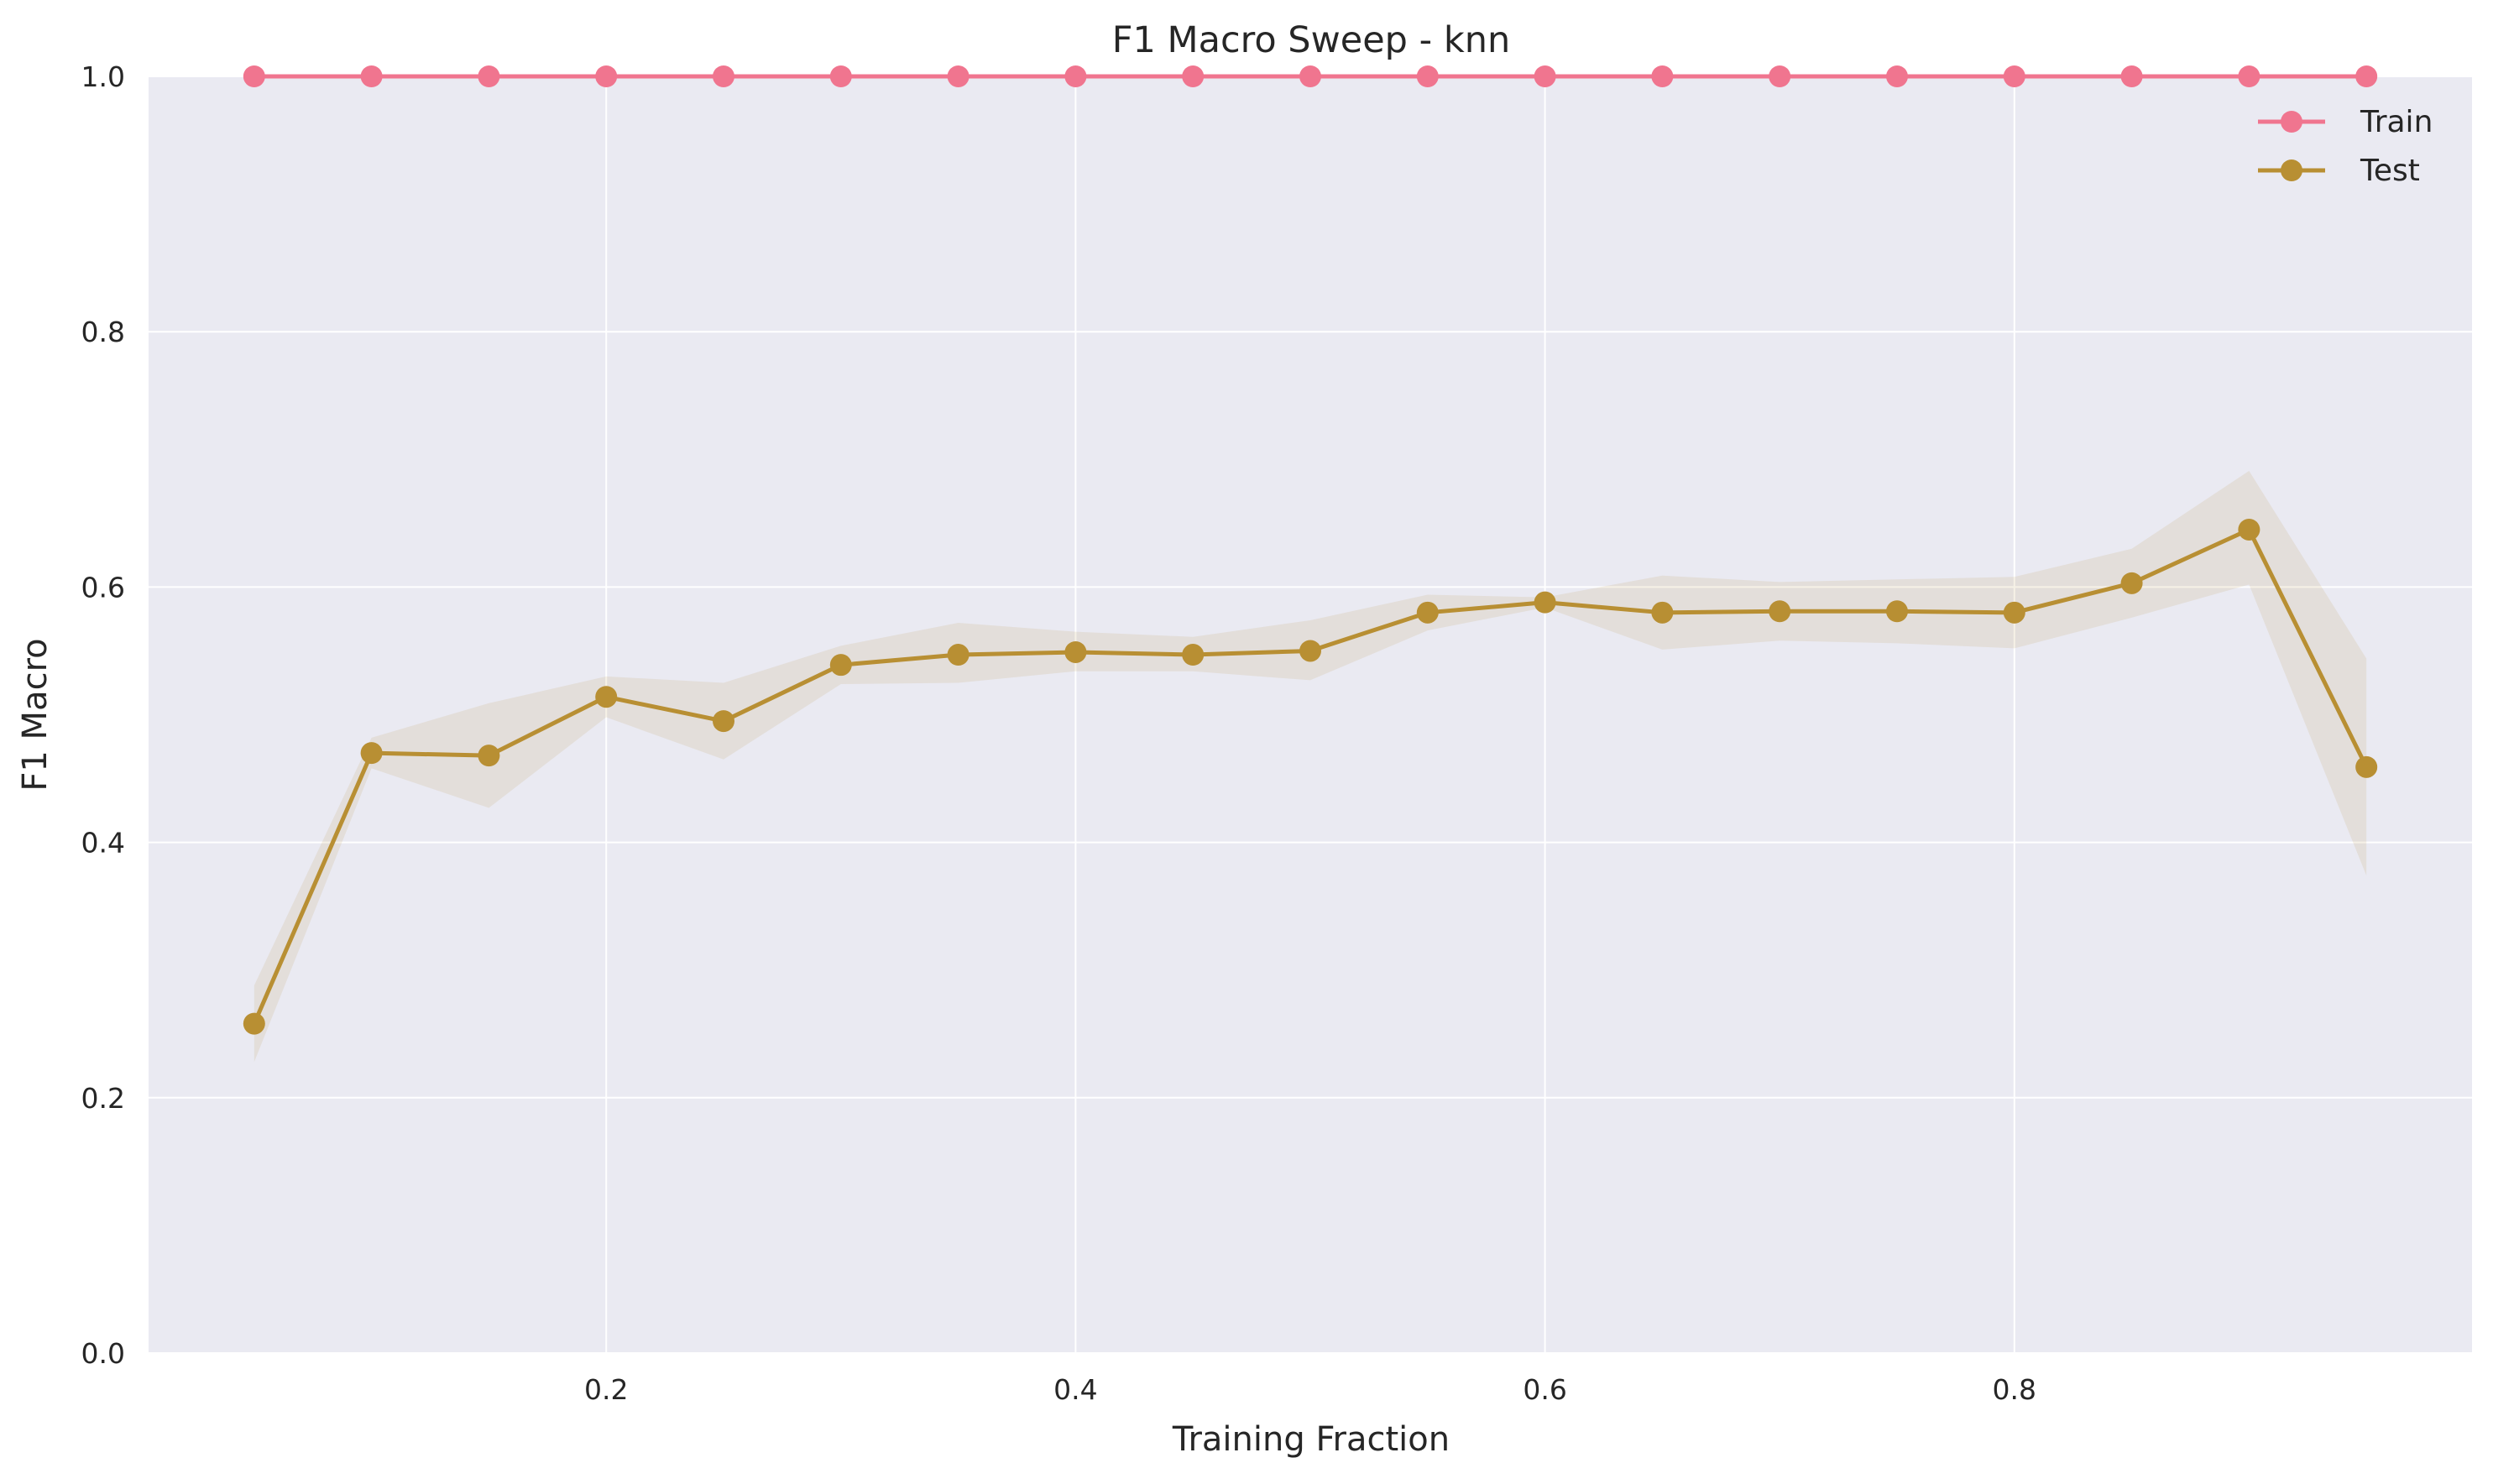  Describe the element at coordinates (606, 1389) in the screenshot. I see `x-tick-label: 0.2` at that location.